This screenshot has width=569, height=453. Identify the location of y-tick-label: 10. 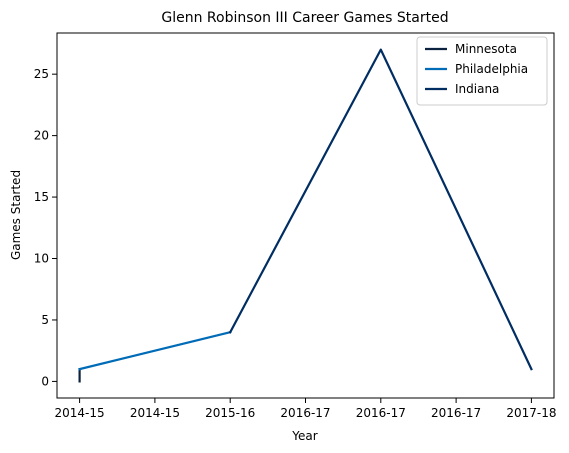
(41, 259).